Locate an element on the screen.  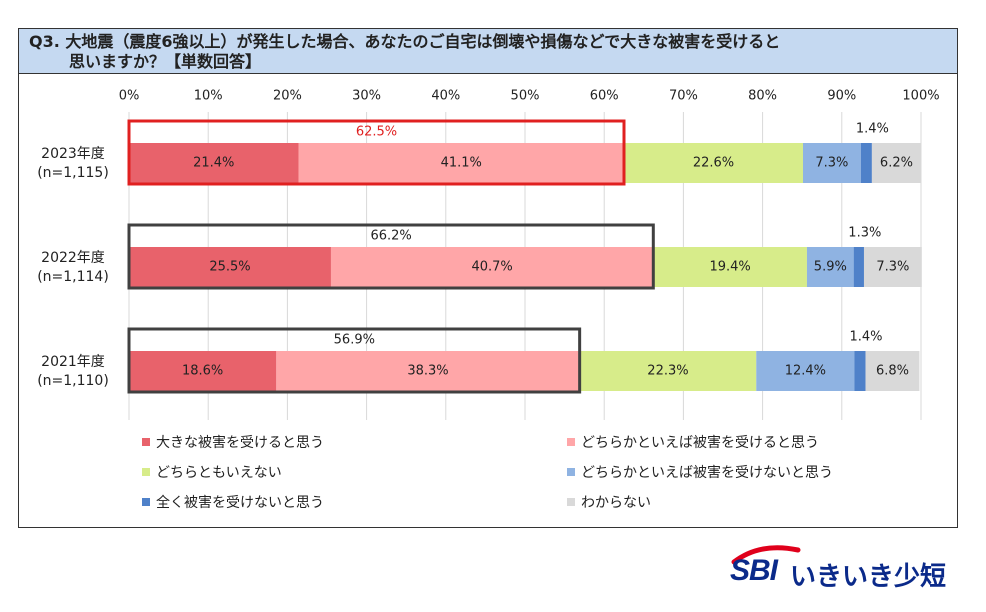
logo-arc-icon is located at coordinates (766, 555).